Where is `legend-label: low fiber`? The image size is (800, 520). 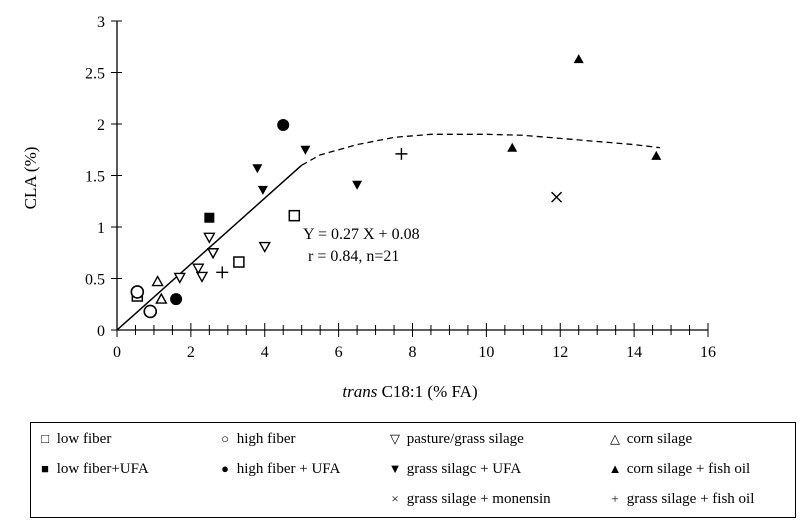 legend-label: low fiber is located at coordinates (84, 439).